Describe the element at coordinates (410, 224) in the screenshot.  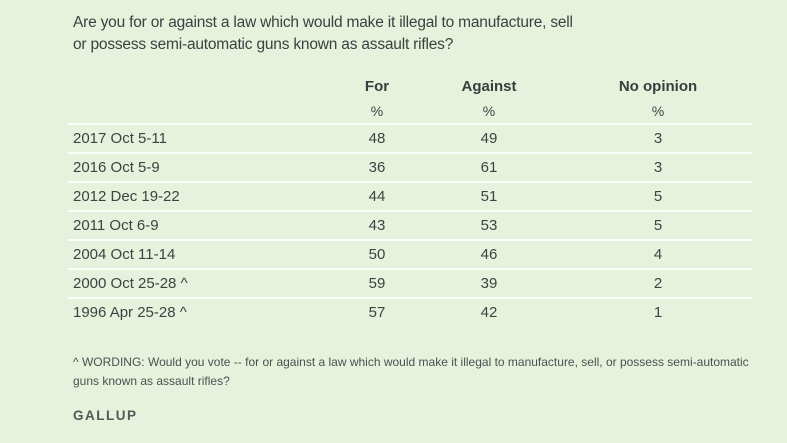
I see `table-row: 2011 Oct 6-9 43 53 5` at that location.